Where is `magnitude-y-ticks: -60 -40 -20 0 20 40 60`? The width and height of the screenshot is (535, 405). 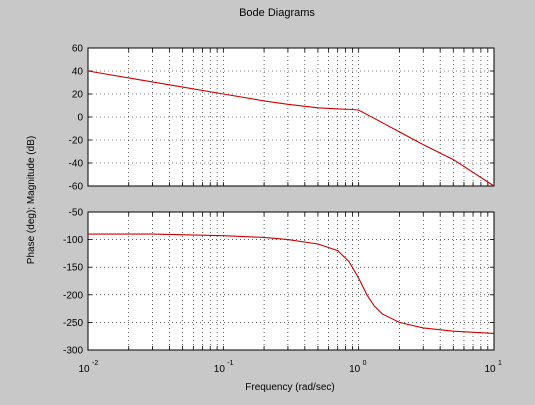 magnitude-y-ticks: -60 -40 -20 0 20 40 60 is located at coordinates (76, 118).